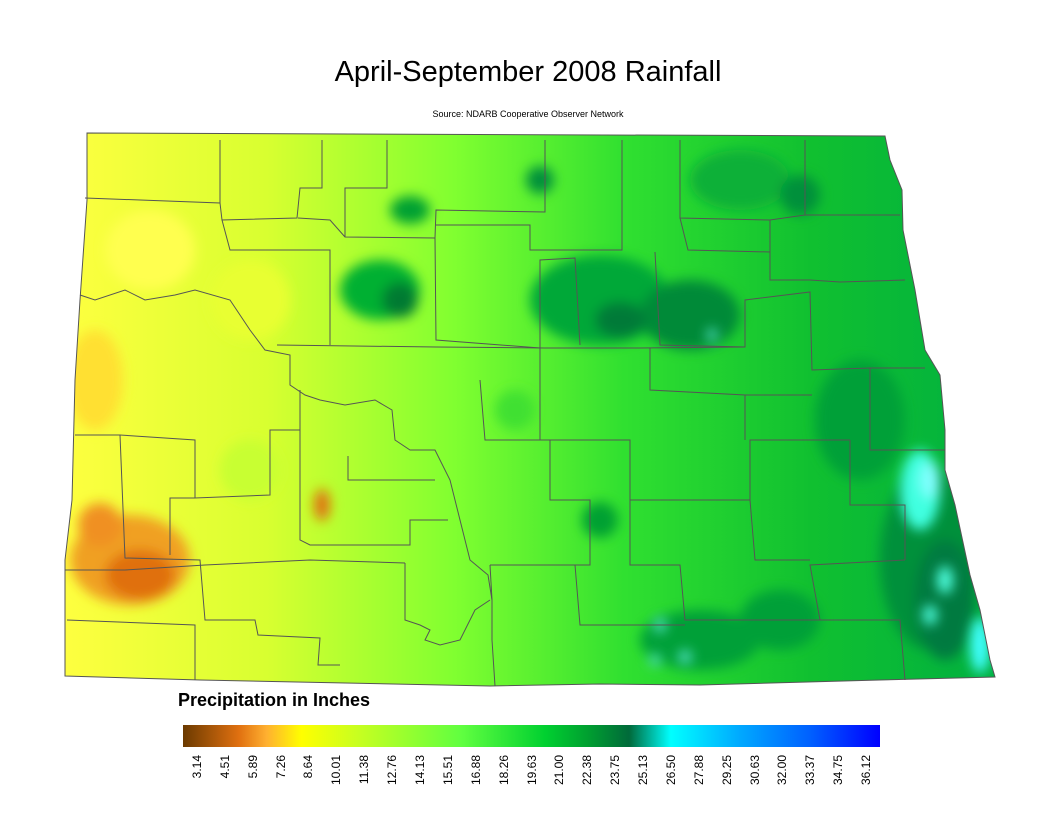  I want to click on legend-tick-label: 33.37, so click(810, 770).